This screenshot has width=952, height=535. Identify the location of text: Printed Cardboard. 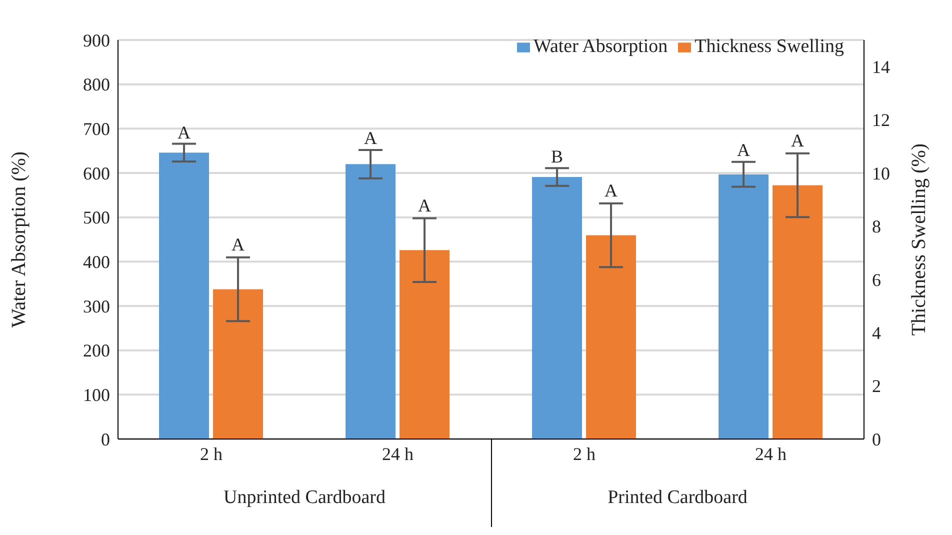
(677, 498).